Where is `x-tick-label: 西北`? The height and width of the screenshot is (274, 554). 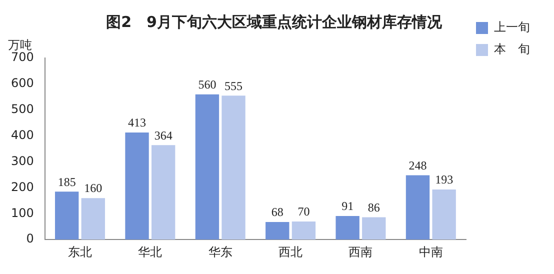
x-tick-label: 西北 is located at coordinates (290, 251).